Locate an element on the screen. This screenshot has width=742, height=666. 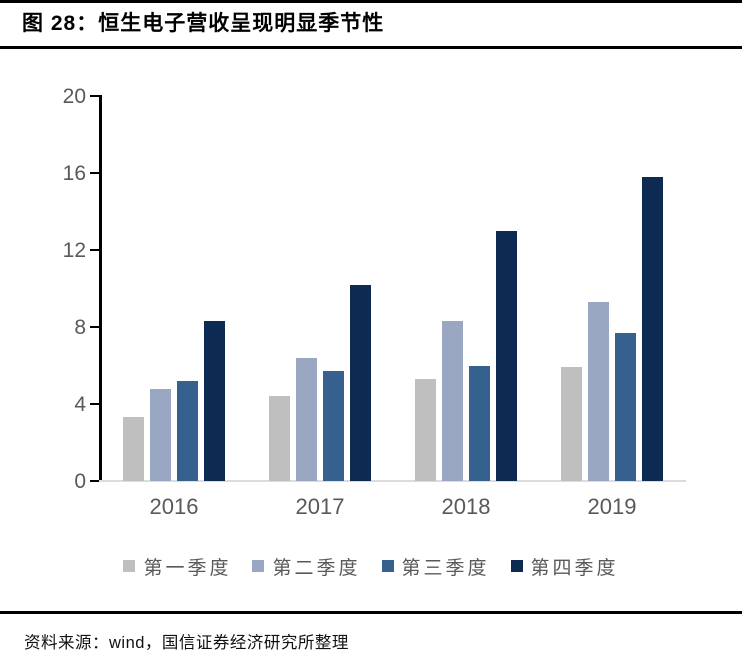
x-tick-label-2016: 2016 is located at coordinates (174, 506).